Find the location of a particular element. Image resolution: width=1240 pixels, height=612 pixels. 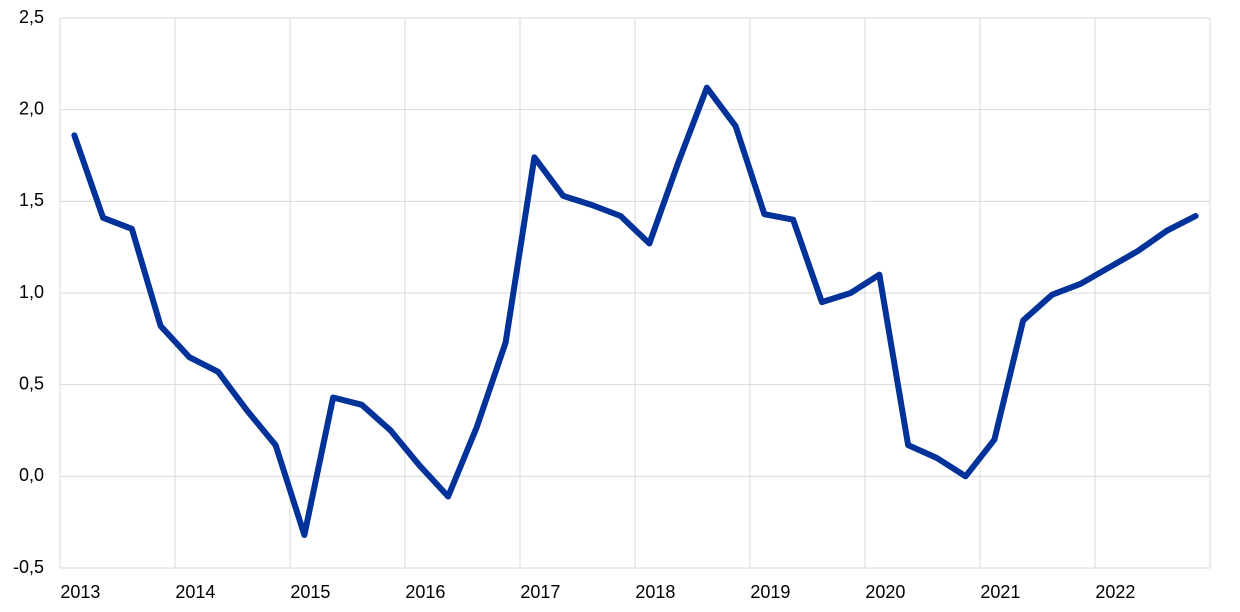

x-tick-label: 2015 is located at coordinates (310, 592).